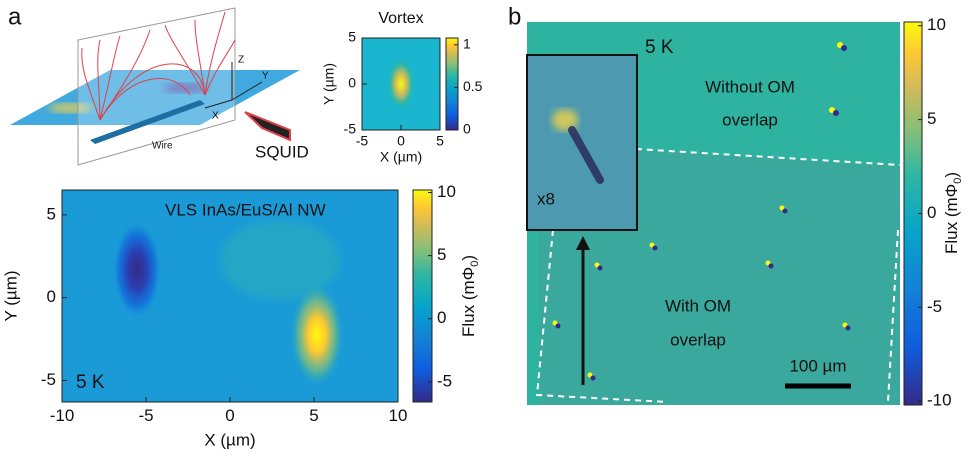 The image size is (970, 464). What do you see at coordinates (817, 365) in the screenshot?
I see `scale-bar-label: 100 µm` at bounding box center [817, 365].